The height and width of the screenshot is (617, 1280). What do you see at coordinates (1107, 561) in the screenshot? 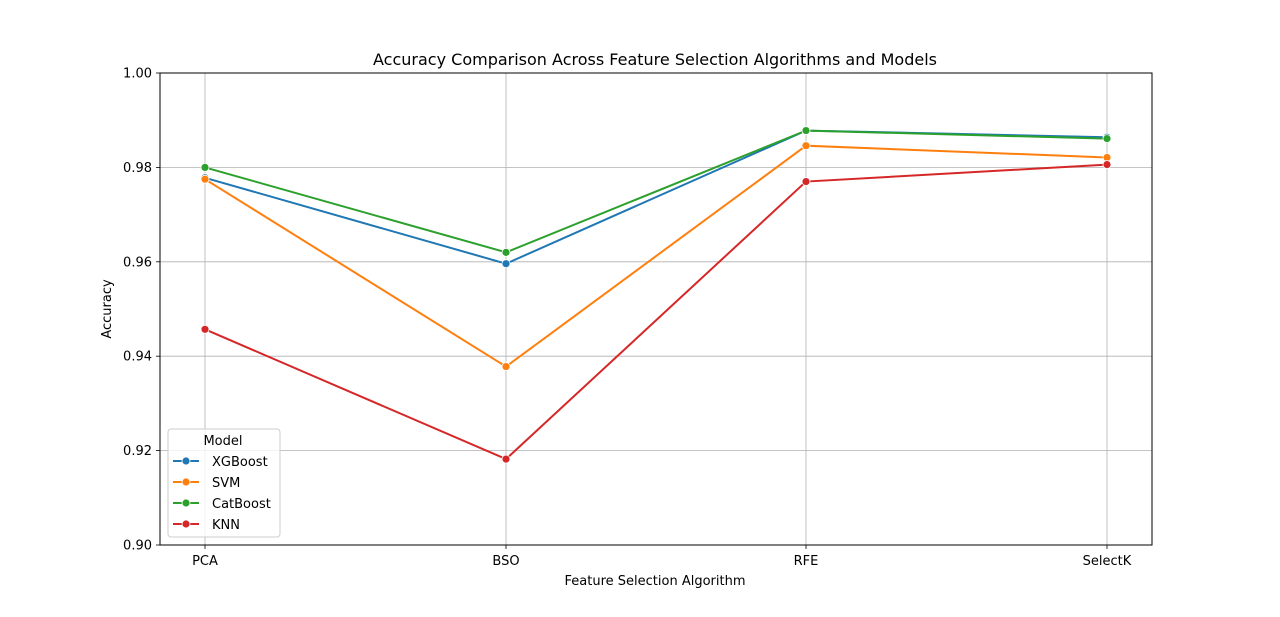
I see `x-tick-label: SelectK` at bounding box center [1107, 561].